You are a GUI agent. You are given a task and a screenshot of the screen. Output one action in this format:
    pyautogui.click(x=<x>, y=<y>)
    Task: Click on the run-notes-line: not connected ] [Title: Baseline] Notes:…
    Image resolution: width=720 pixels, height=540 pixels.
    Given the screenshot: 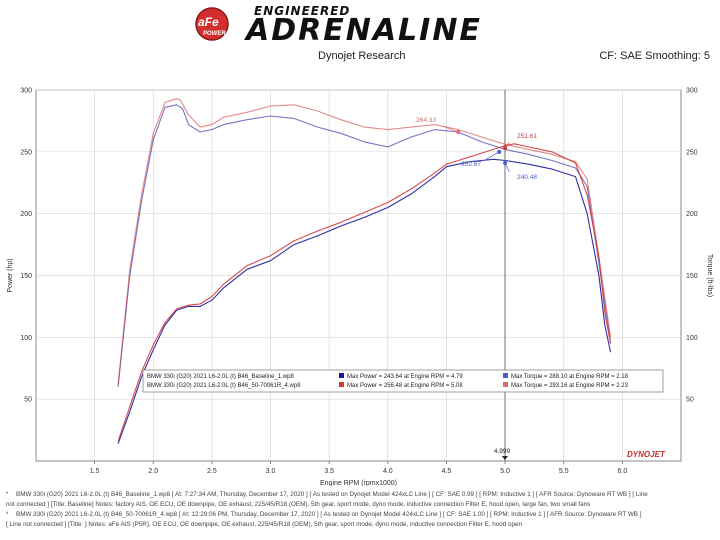 What is the action you would take?
    pyautogui.click(x=298, y=504)
    